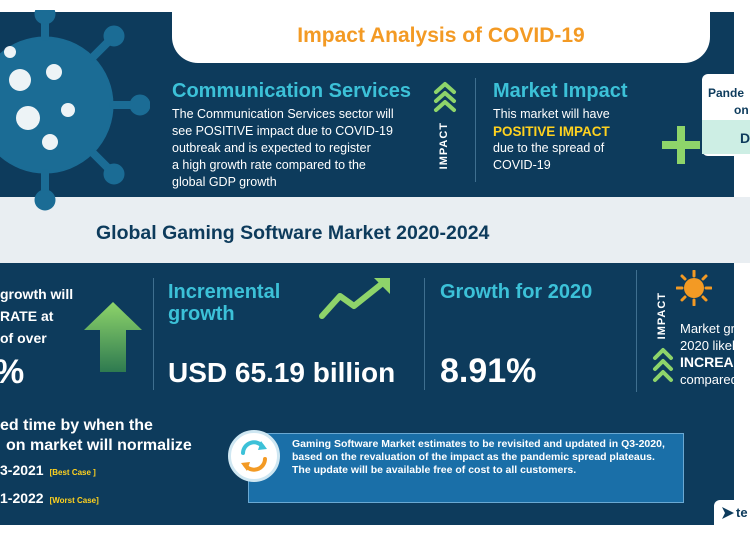 The image size is (750, 536). What do you see at coordinates (745, 138) in the screenshot?
I see `pandemic-card-tag: D` at bounding box center [745, 138].